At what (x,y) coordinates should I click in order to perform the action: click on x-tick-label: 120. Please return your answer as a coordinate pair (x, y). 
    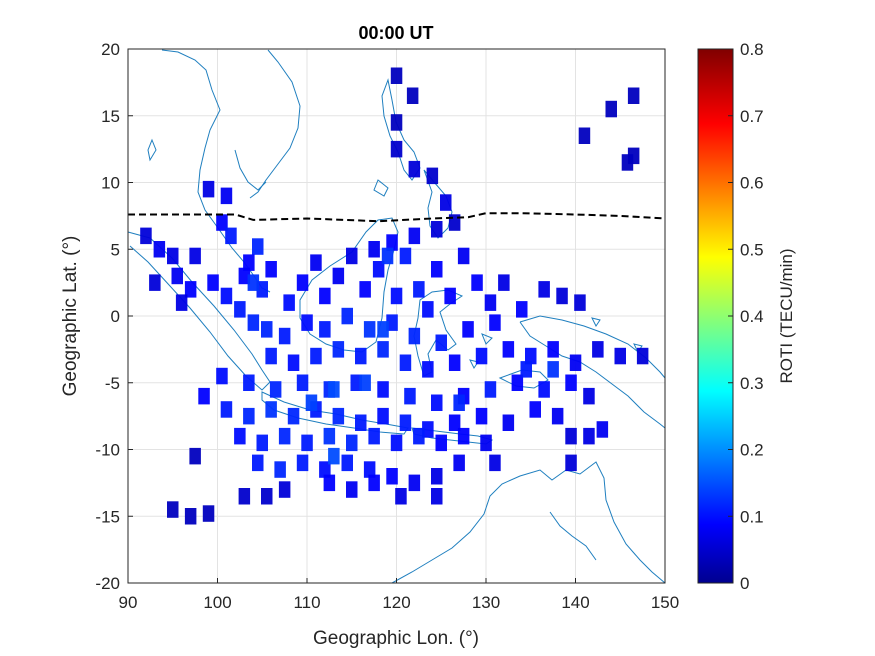
    Looking at the image, I should click on (396, 602).